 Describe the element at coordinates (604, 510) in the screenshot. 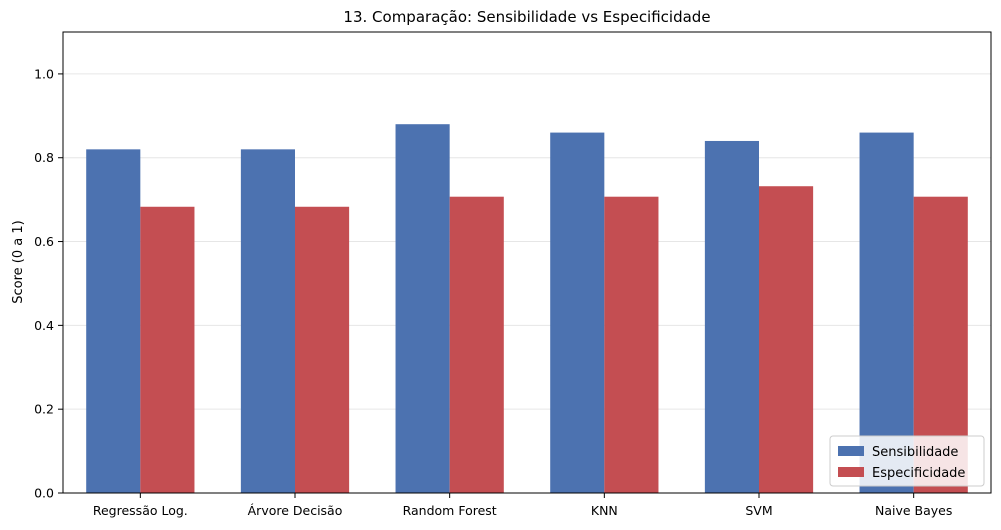

I see `x-tick-label: KNN` at that location.